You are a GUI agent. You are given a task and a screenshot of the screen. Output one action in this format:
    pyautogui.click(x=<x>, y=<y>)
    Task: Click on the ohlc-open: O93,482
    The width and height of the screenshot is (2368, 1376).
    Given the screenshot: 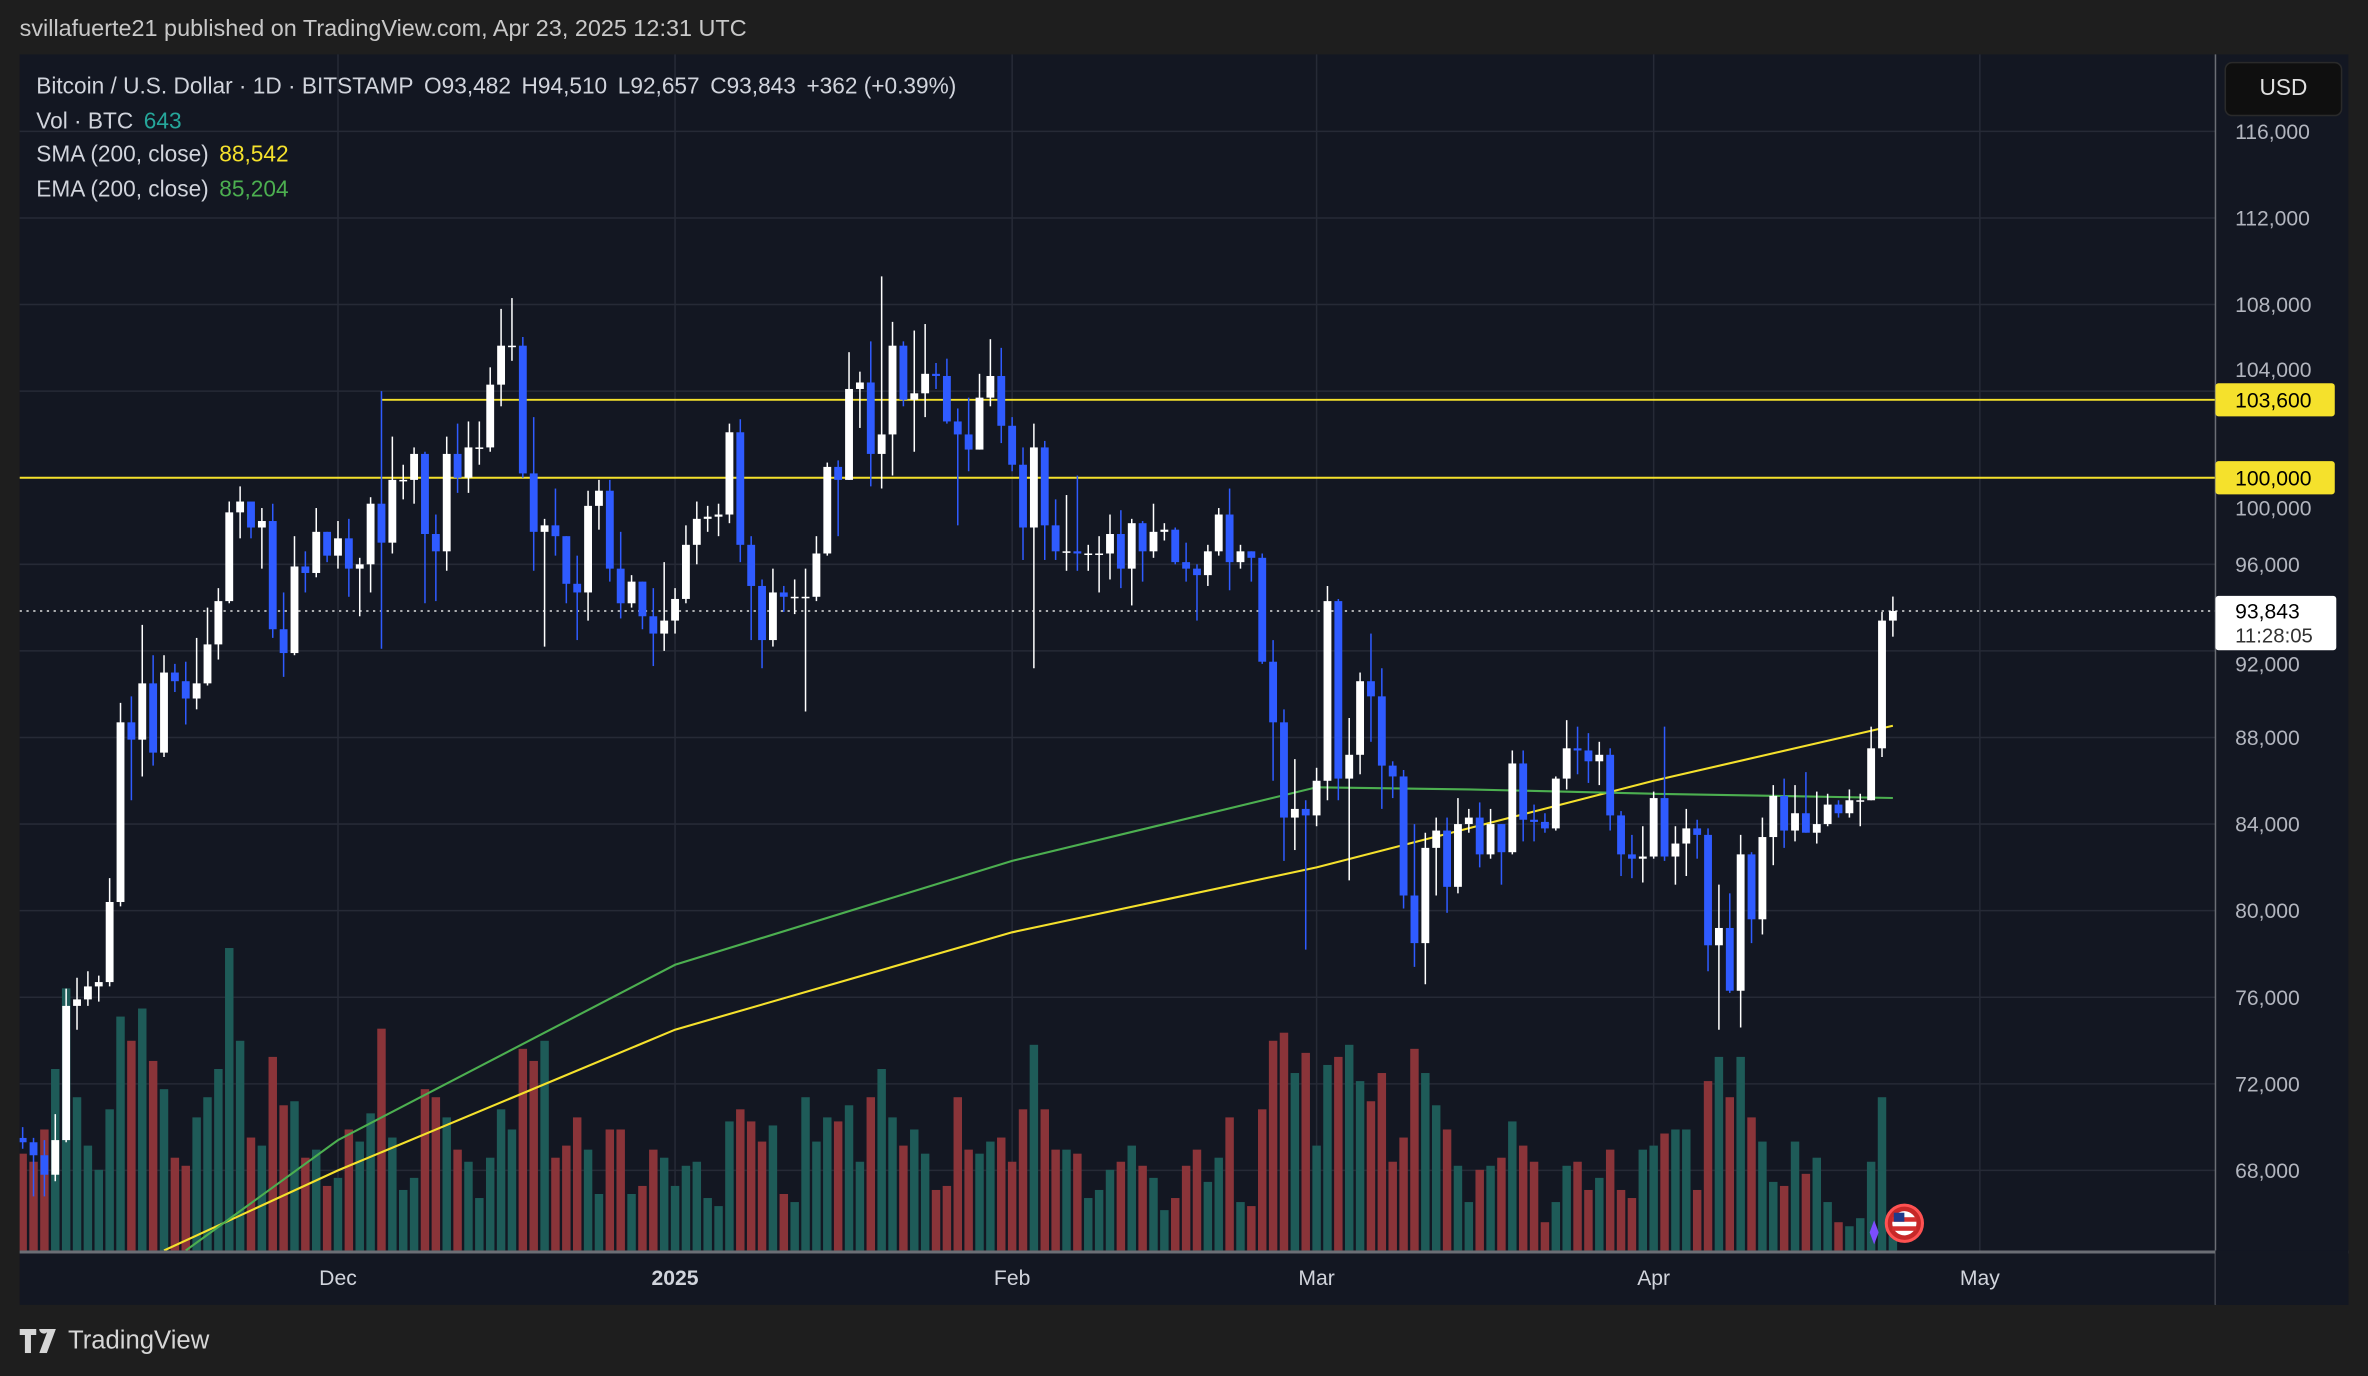 What is the action you would take?
    pyautogui.click(x=467, y=86)
    